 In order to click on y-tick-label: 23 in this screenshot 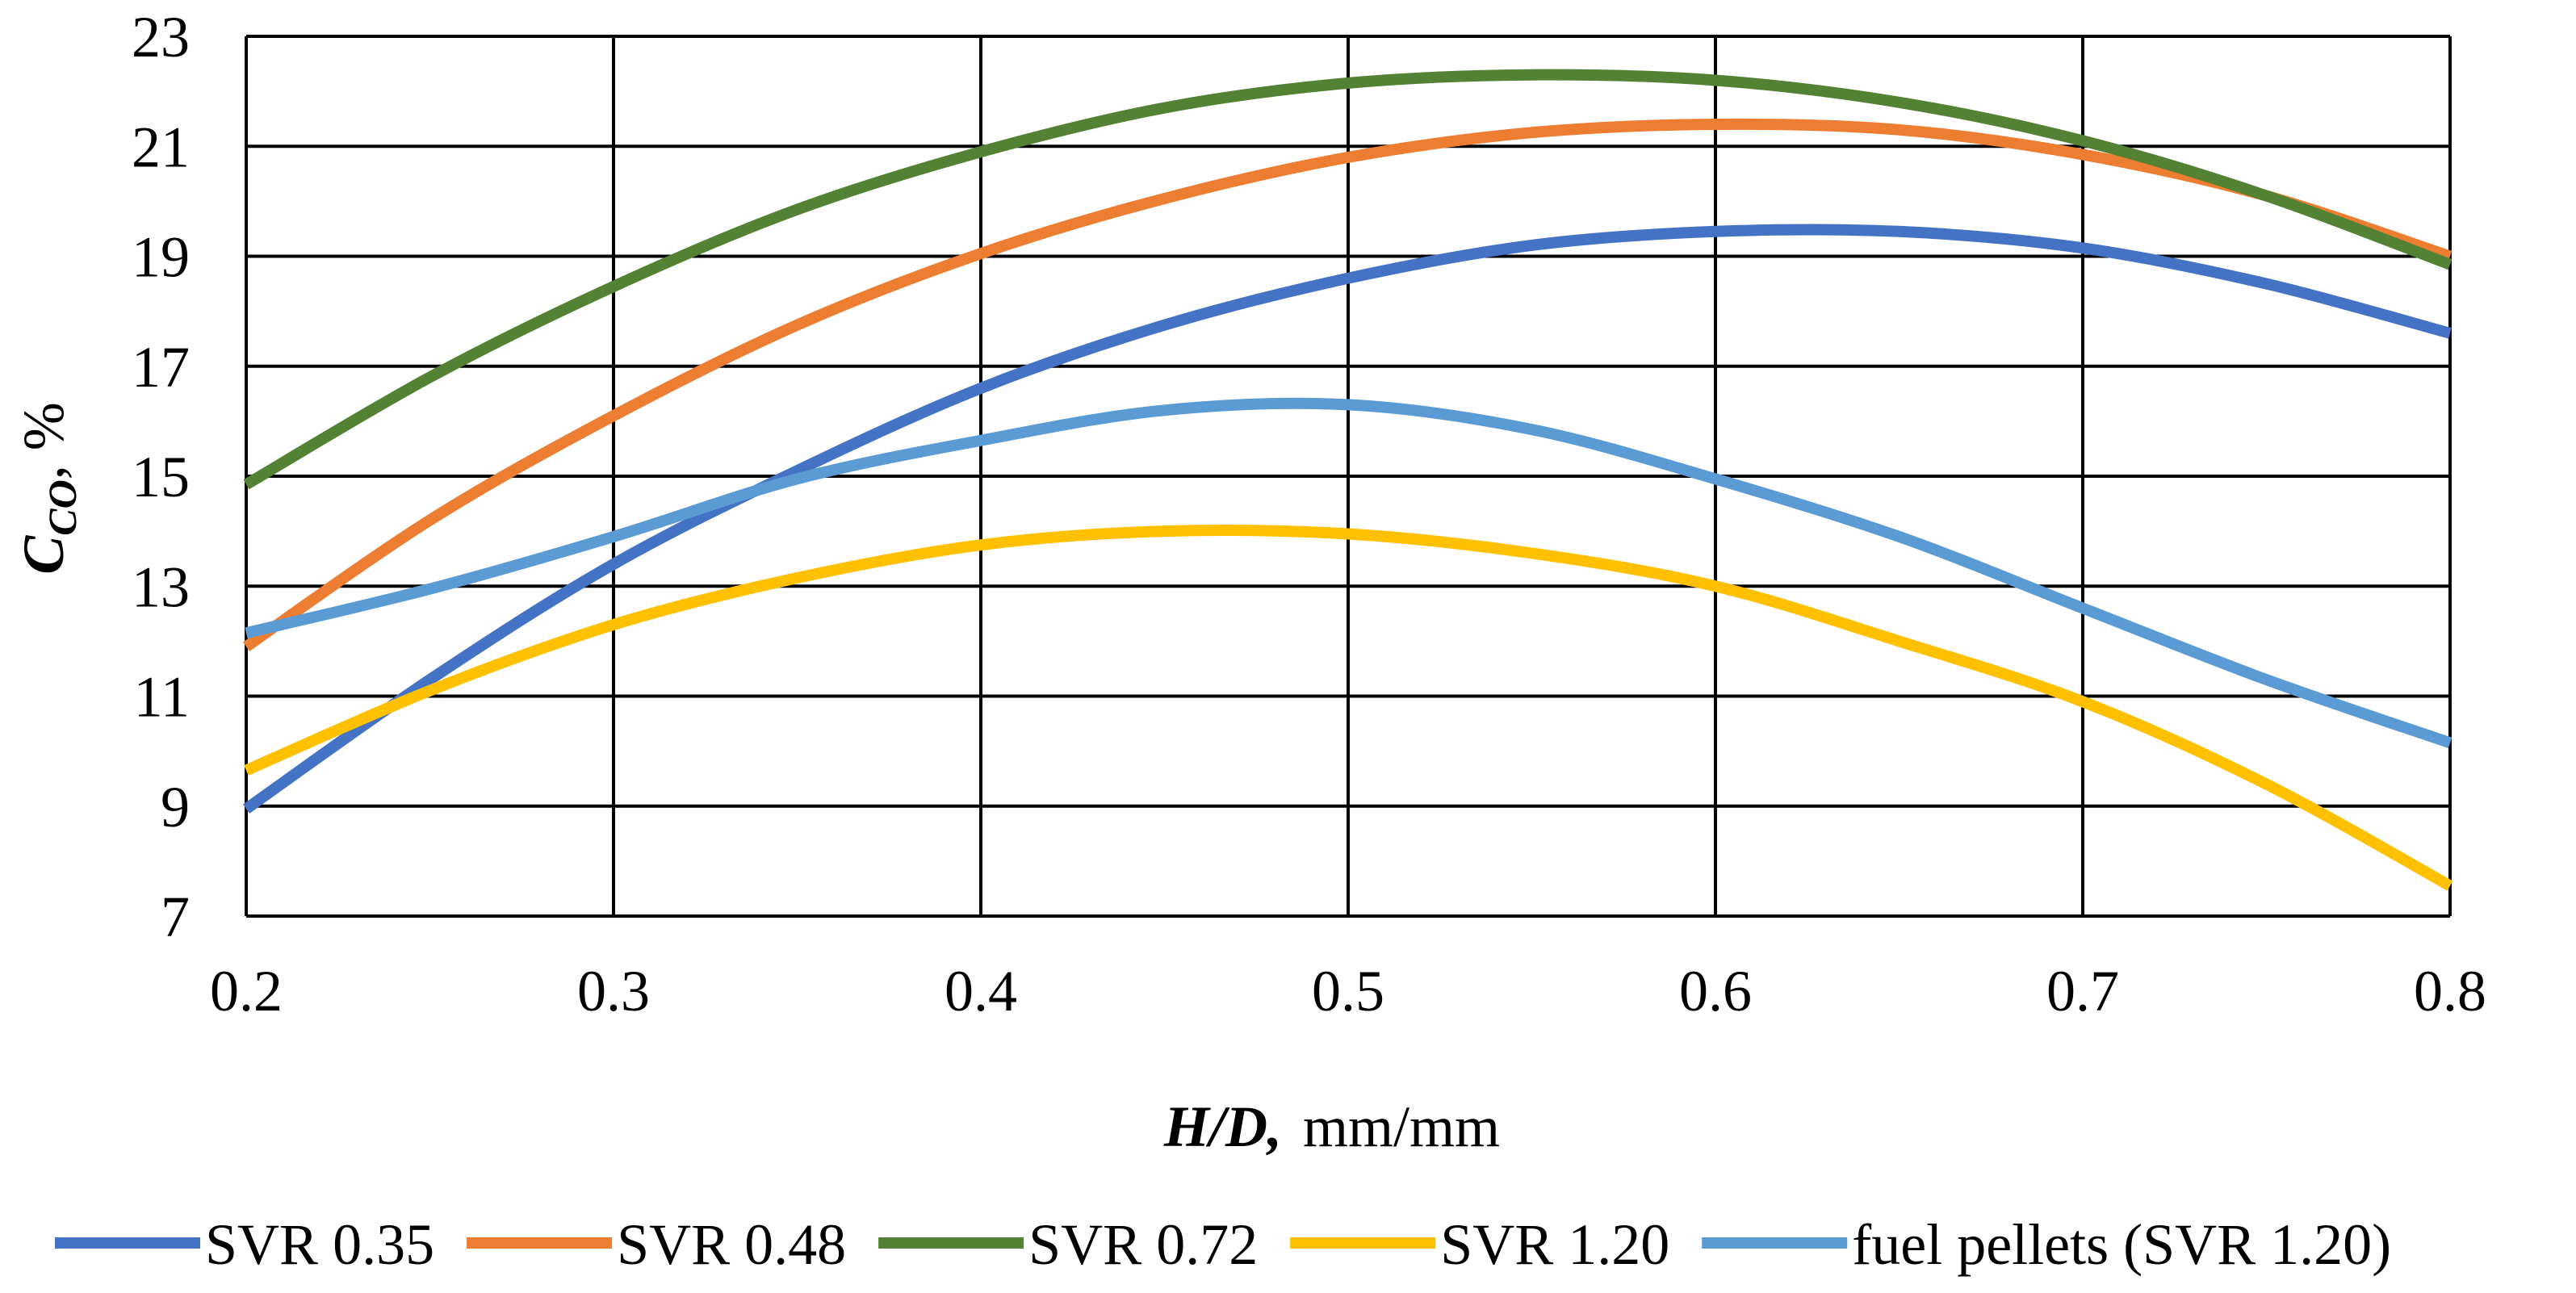, I will do `click(161, 37)`.